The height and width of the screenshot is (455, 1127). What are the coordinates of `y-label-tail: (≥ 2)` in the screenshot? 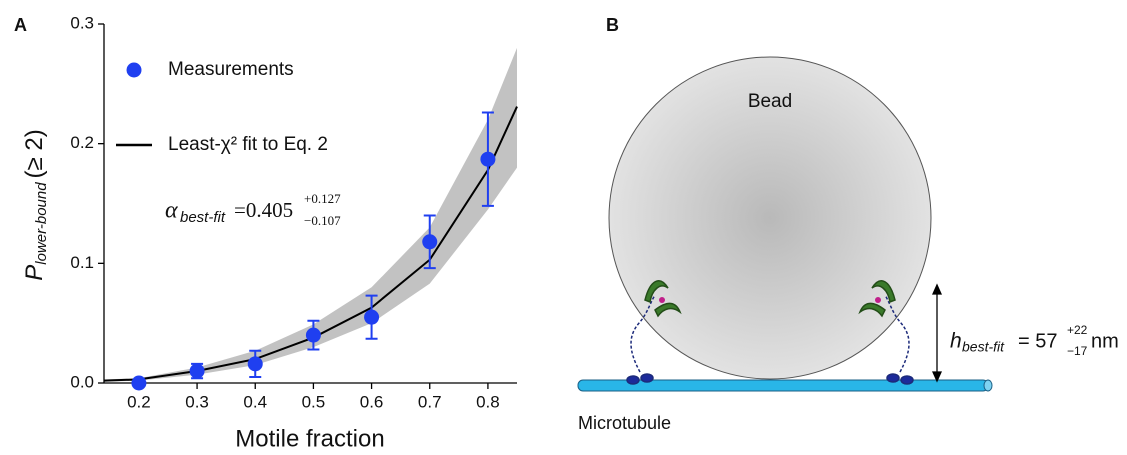 It's located at (34, 153).